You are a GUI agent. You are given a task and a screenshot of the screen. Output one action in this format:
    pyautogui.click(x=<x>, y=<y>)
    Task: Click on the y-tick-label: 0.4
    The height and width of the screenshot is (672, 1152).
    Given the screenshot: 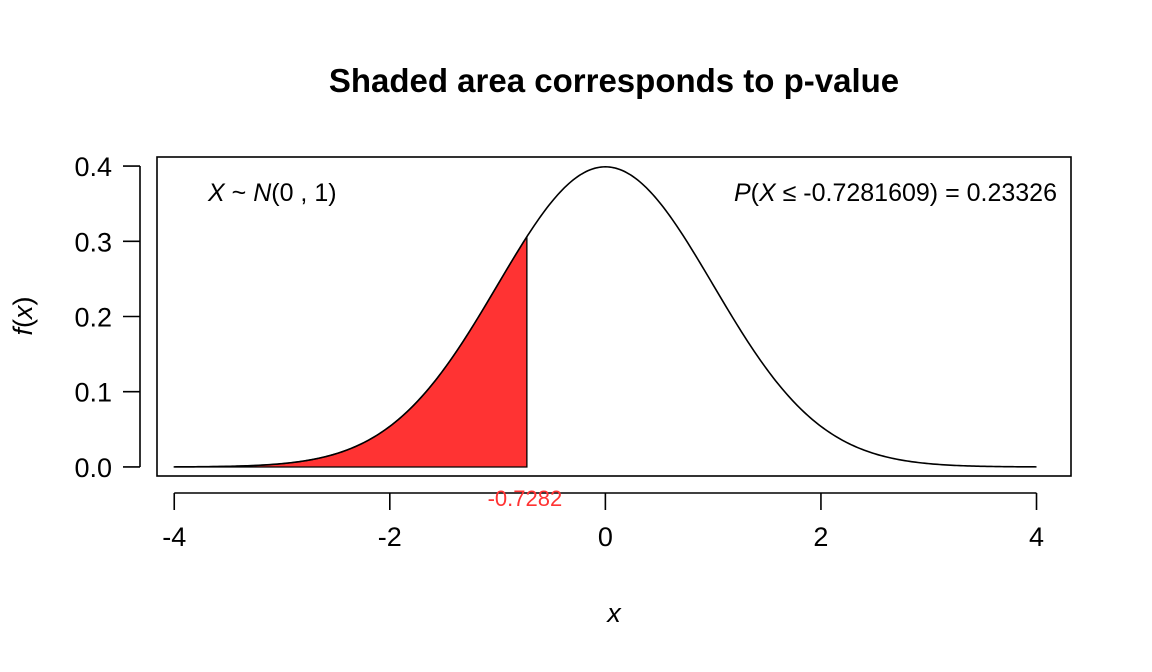 What is the action you would take?
    pyautogui.click(x=93, y=167)
    